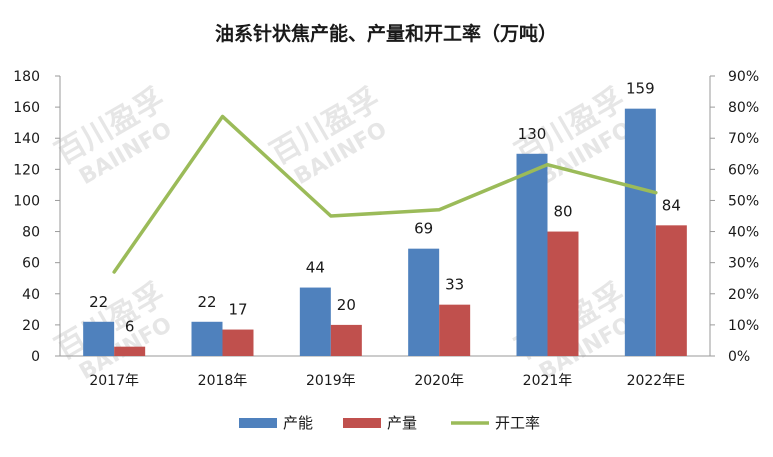  Describe the element at coordinates (743, 326) in the screenshot. I see `y2-tick-label: 10%` at that location.